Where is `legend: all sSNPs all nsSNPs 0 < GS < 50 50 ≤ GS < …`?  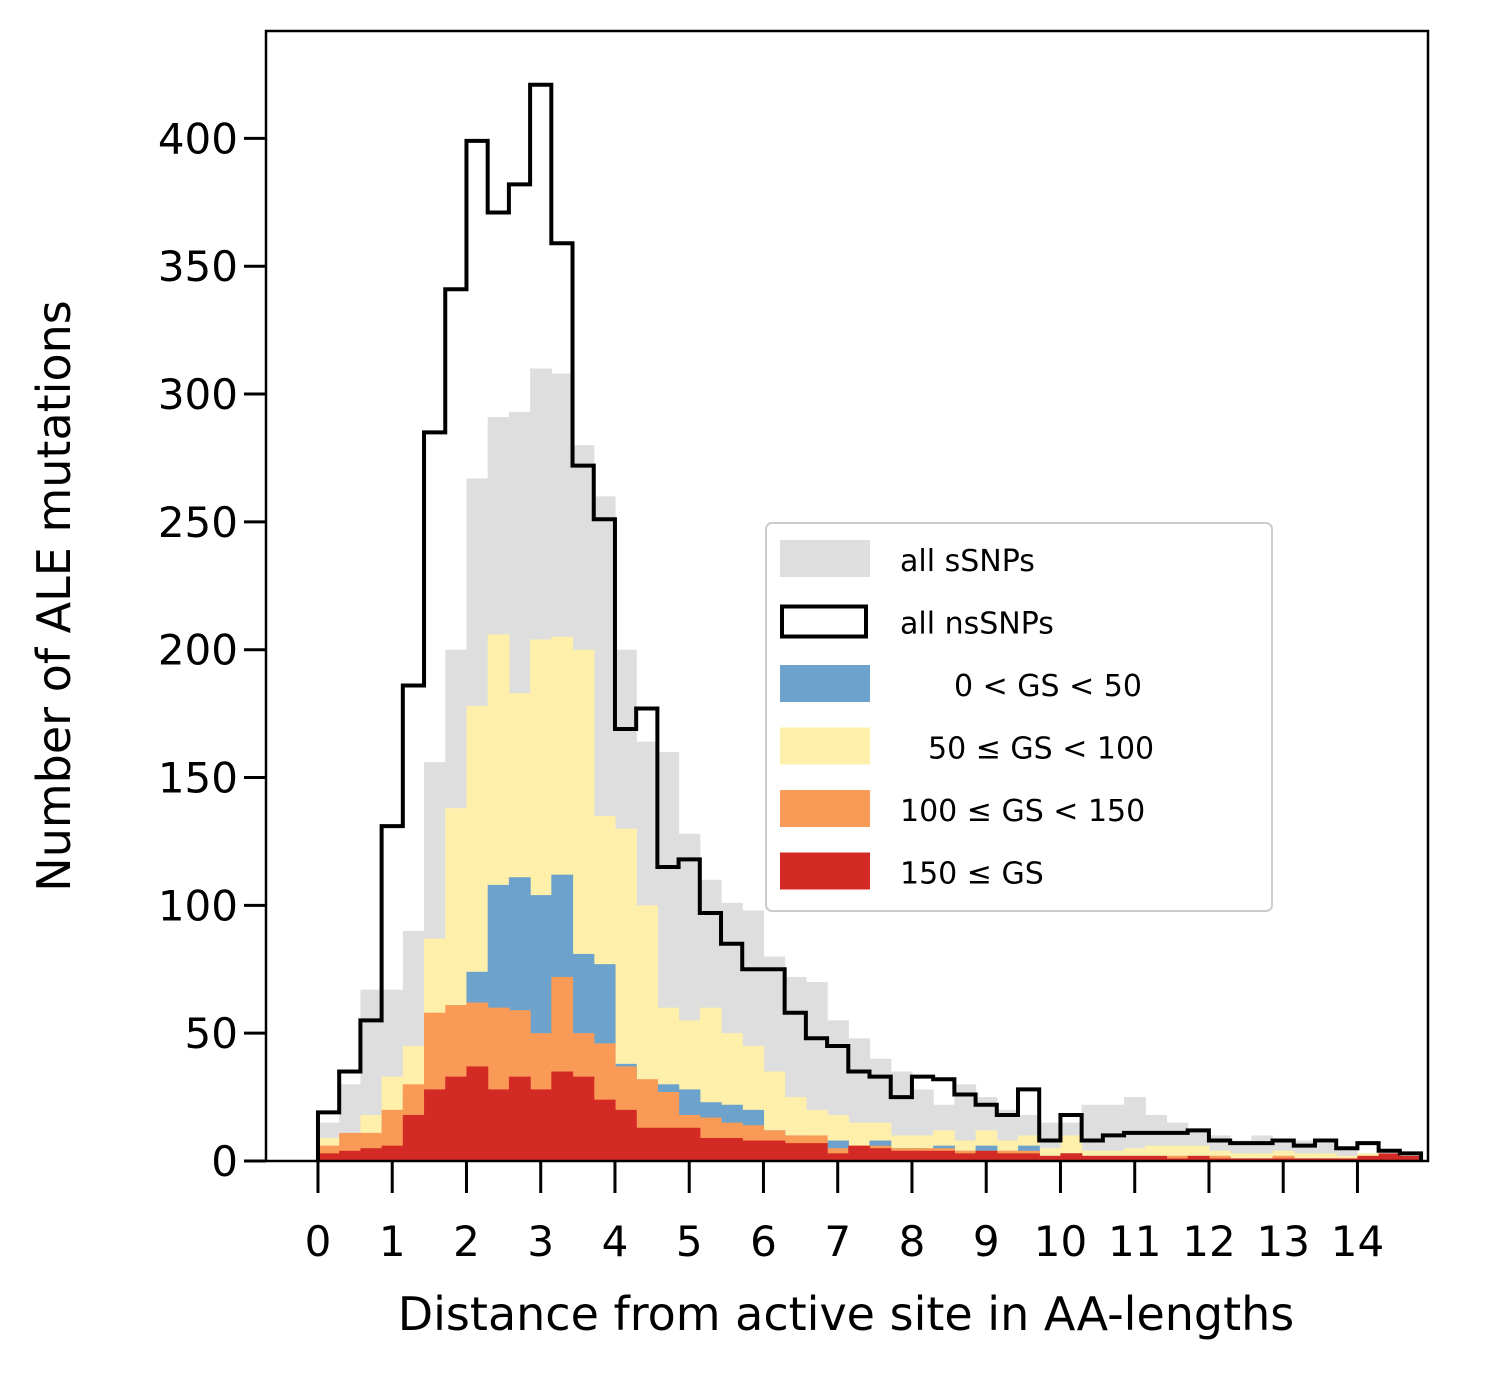
legend: all sSNPs all nsSNPs 0 < GS < 50 50 ≤ GS < … is located at coordinates (1019, 717).